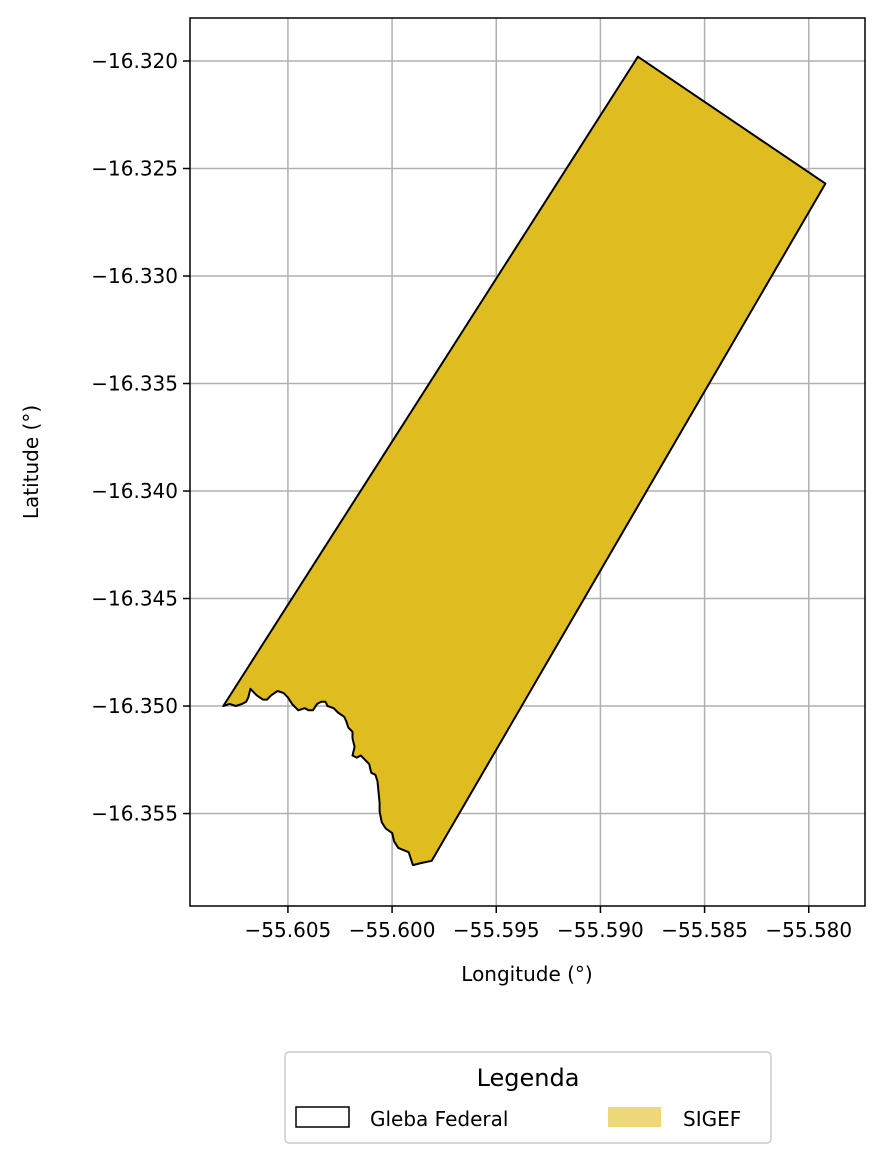 The width and height of the screenshot is (884, 1163). What do you see at coordinates (288, 930) in the screenshot?
I see `x-tick-label: −55.605` at bounding box center [288, 930].